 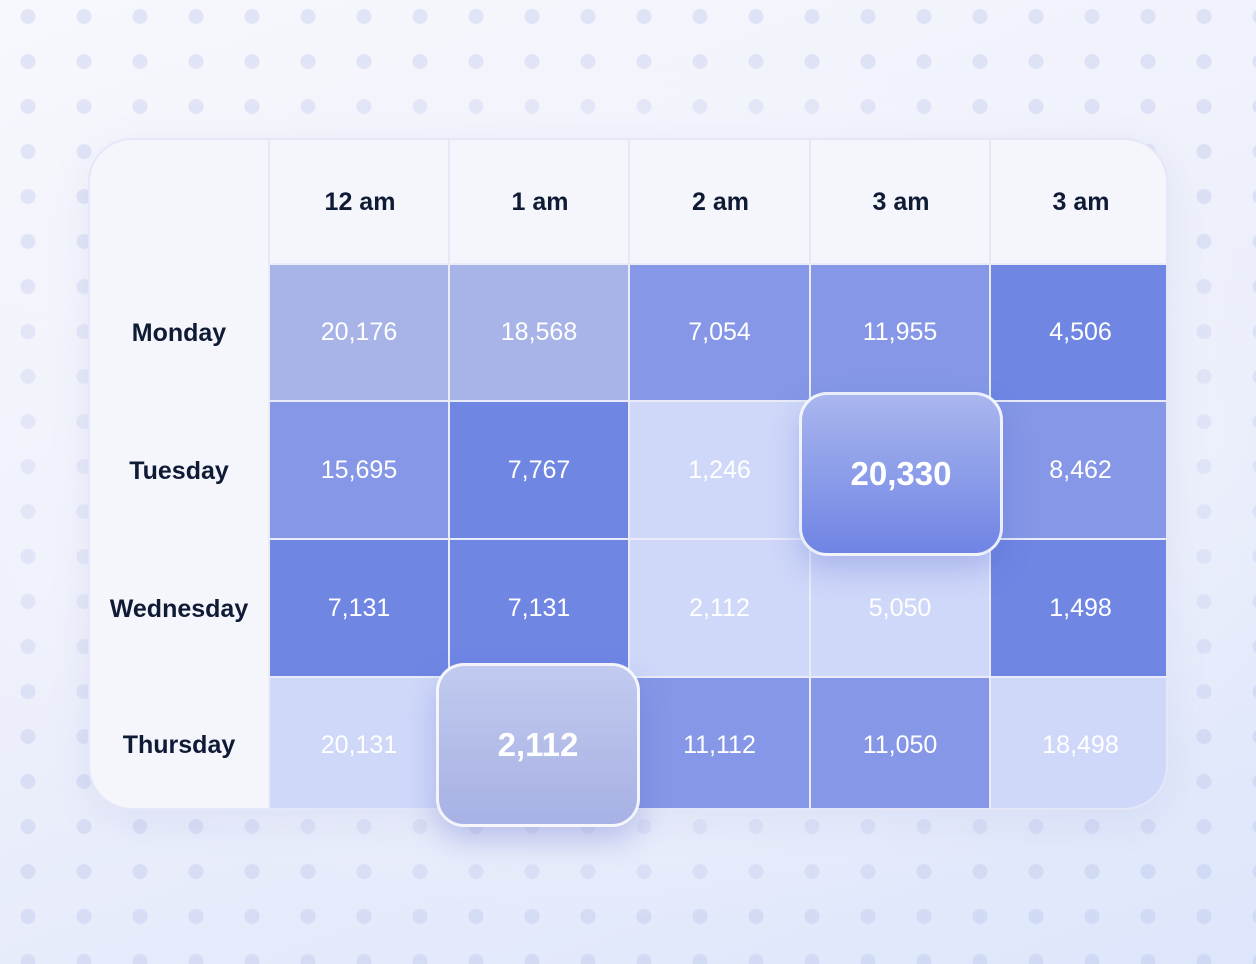 What do you see at coordinates (1077, 469) in the screenshot?
I see `heatmap-cell-tuesday-col5: 8,462` at bounding box center [1077, 469].